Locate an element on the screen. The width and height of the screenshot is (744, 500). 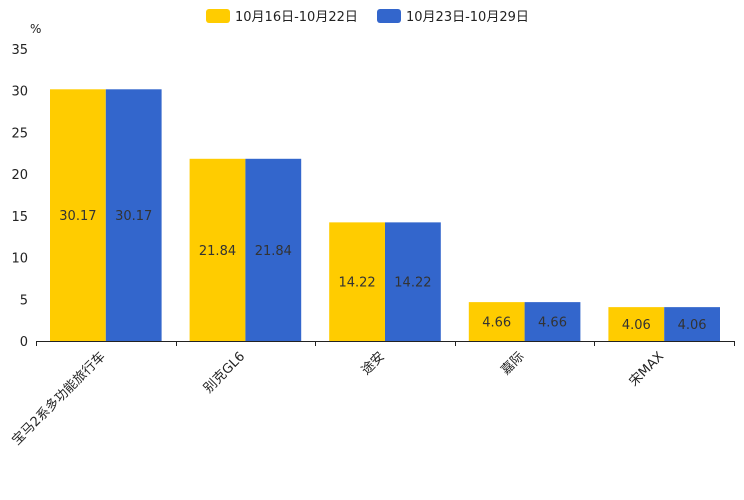
x-tick-label: 嘉际 is located at coordinates (512, 363).